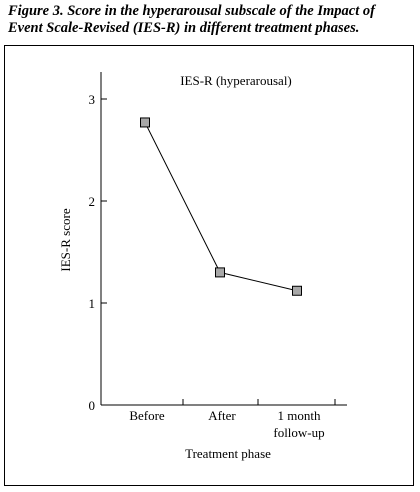  What do you see at coordinates (92, 201) in the screenshot?
I see `y-tick-label: 2` at bounding box center [92, 201].